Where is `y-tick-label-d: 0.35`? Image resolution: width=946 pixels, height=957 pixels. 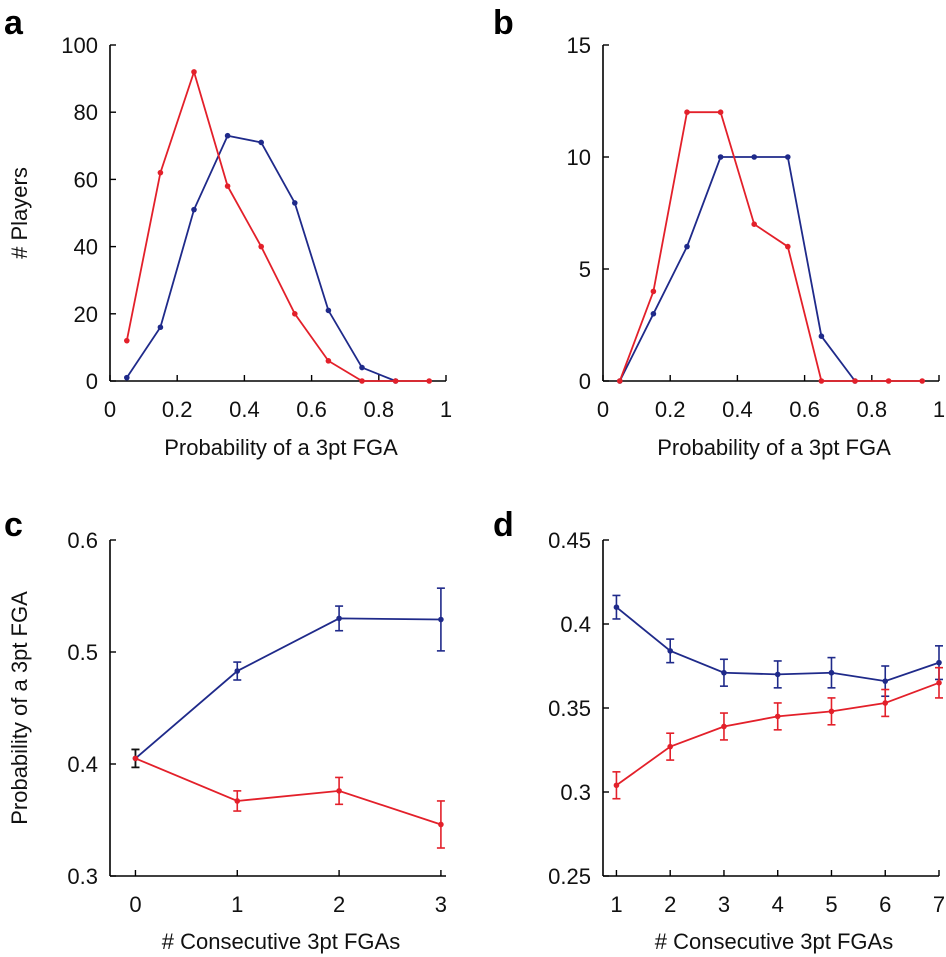 y-tick-label-d: 0.35 is located at coordinates (569, 708).